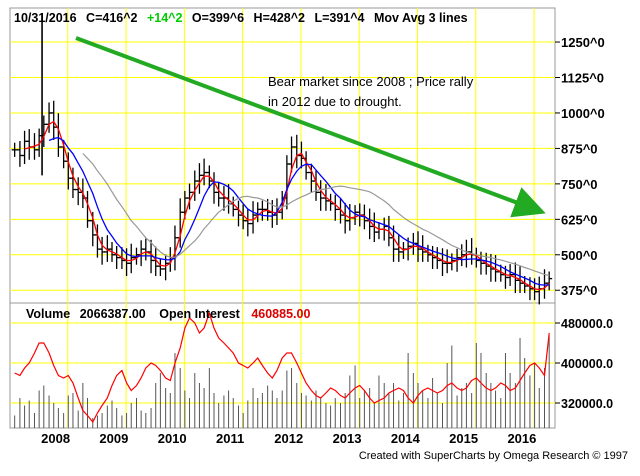 Image resolution: width=640 pixels, height=476 pixels. What do you see at coordinates (579, 255) in the screenshot?
I see `price-tick-label: 500^0` at bounding box center [579, 255].